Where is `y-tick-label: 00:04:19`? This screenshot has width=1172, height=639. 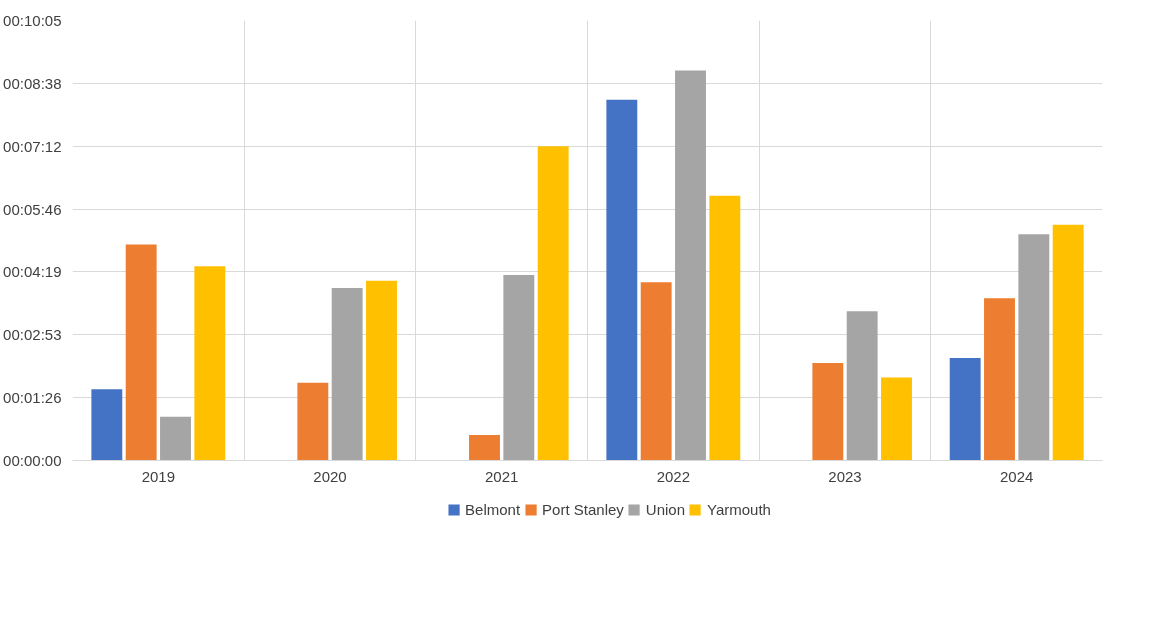
y-tick-label: 00:04:19 is located at coordinates (32, 272).